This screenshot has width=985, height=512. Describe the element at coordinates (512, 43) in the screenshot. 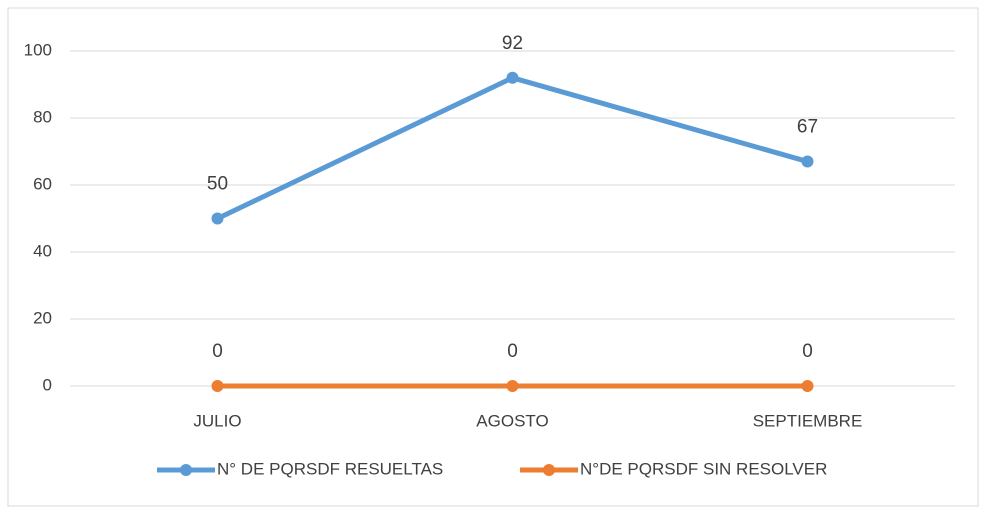

I see `data-label: 92` at that location.